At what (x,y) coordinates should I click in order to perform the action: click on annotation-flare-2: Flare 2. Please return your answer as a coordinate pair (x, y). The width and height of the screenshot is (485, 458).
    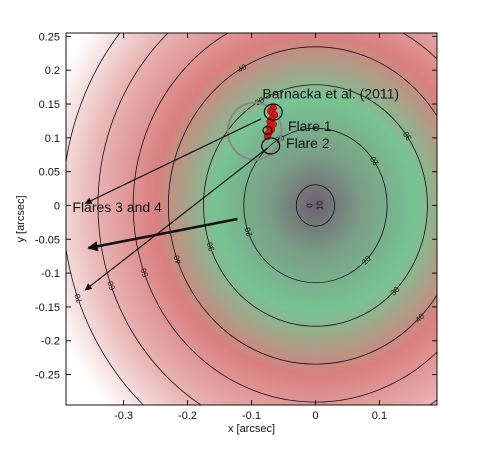
    Looking at the image, I should click on (308, 143).